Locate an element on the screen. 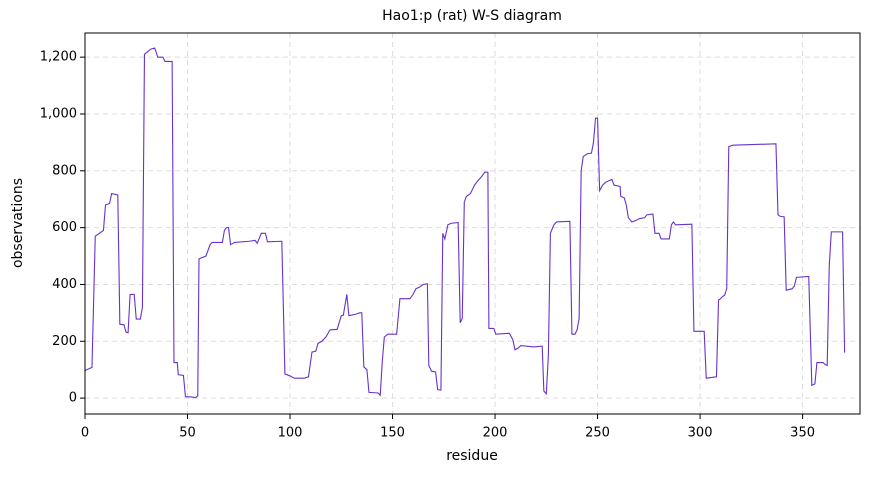 The width and height of the screenshot is (869, 478). y-tick-label: 200 is located at coordinates (64, 341).